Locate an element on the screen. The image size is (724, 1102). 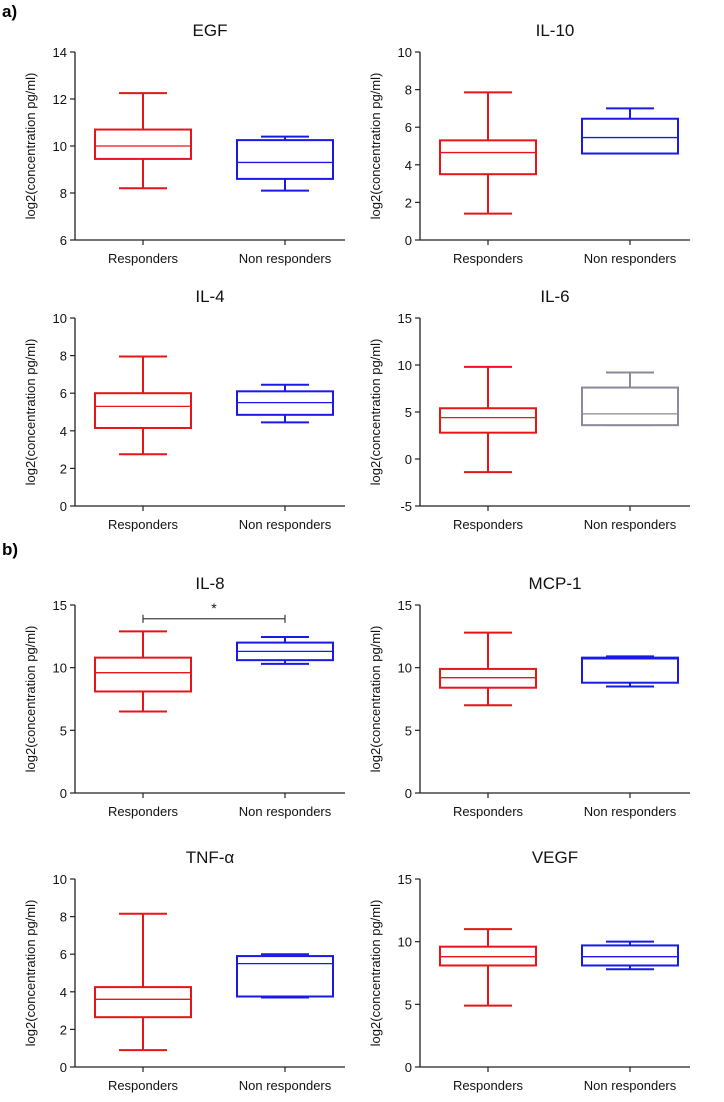
chart-title: IL-4 is located at coordinates (209, 296).